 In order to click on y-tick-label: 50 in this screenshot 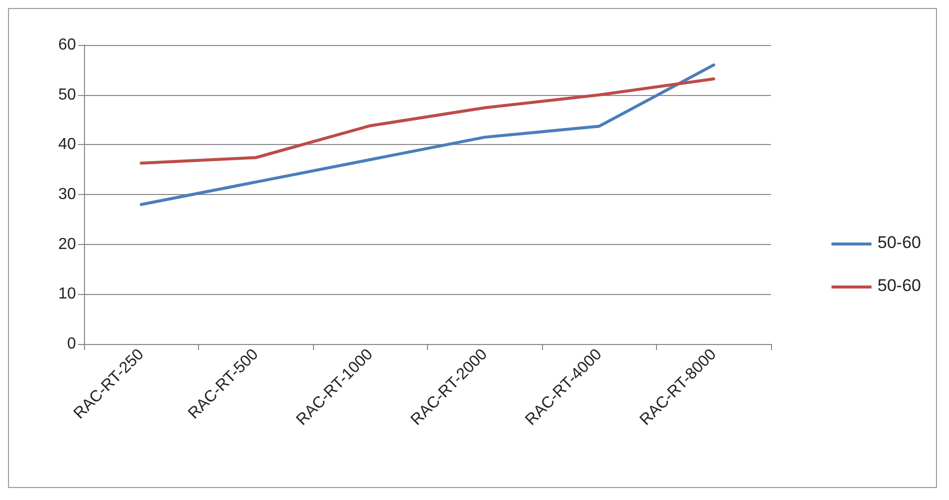, I will do `click(67, 95)`.